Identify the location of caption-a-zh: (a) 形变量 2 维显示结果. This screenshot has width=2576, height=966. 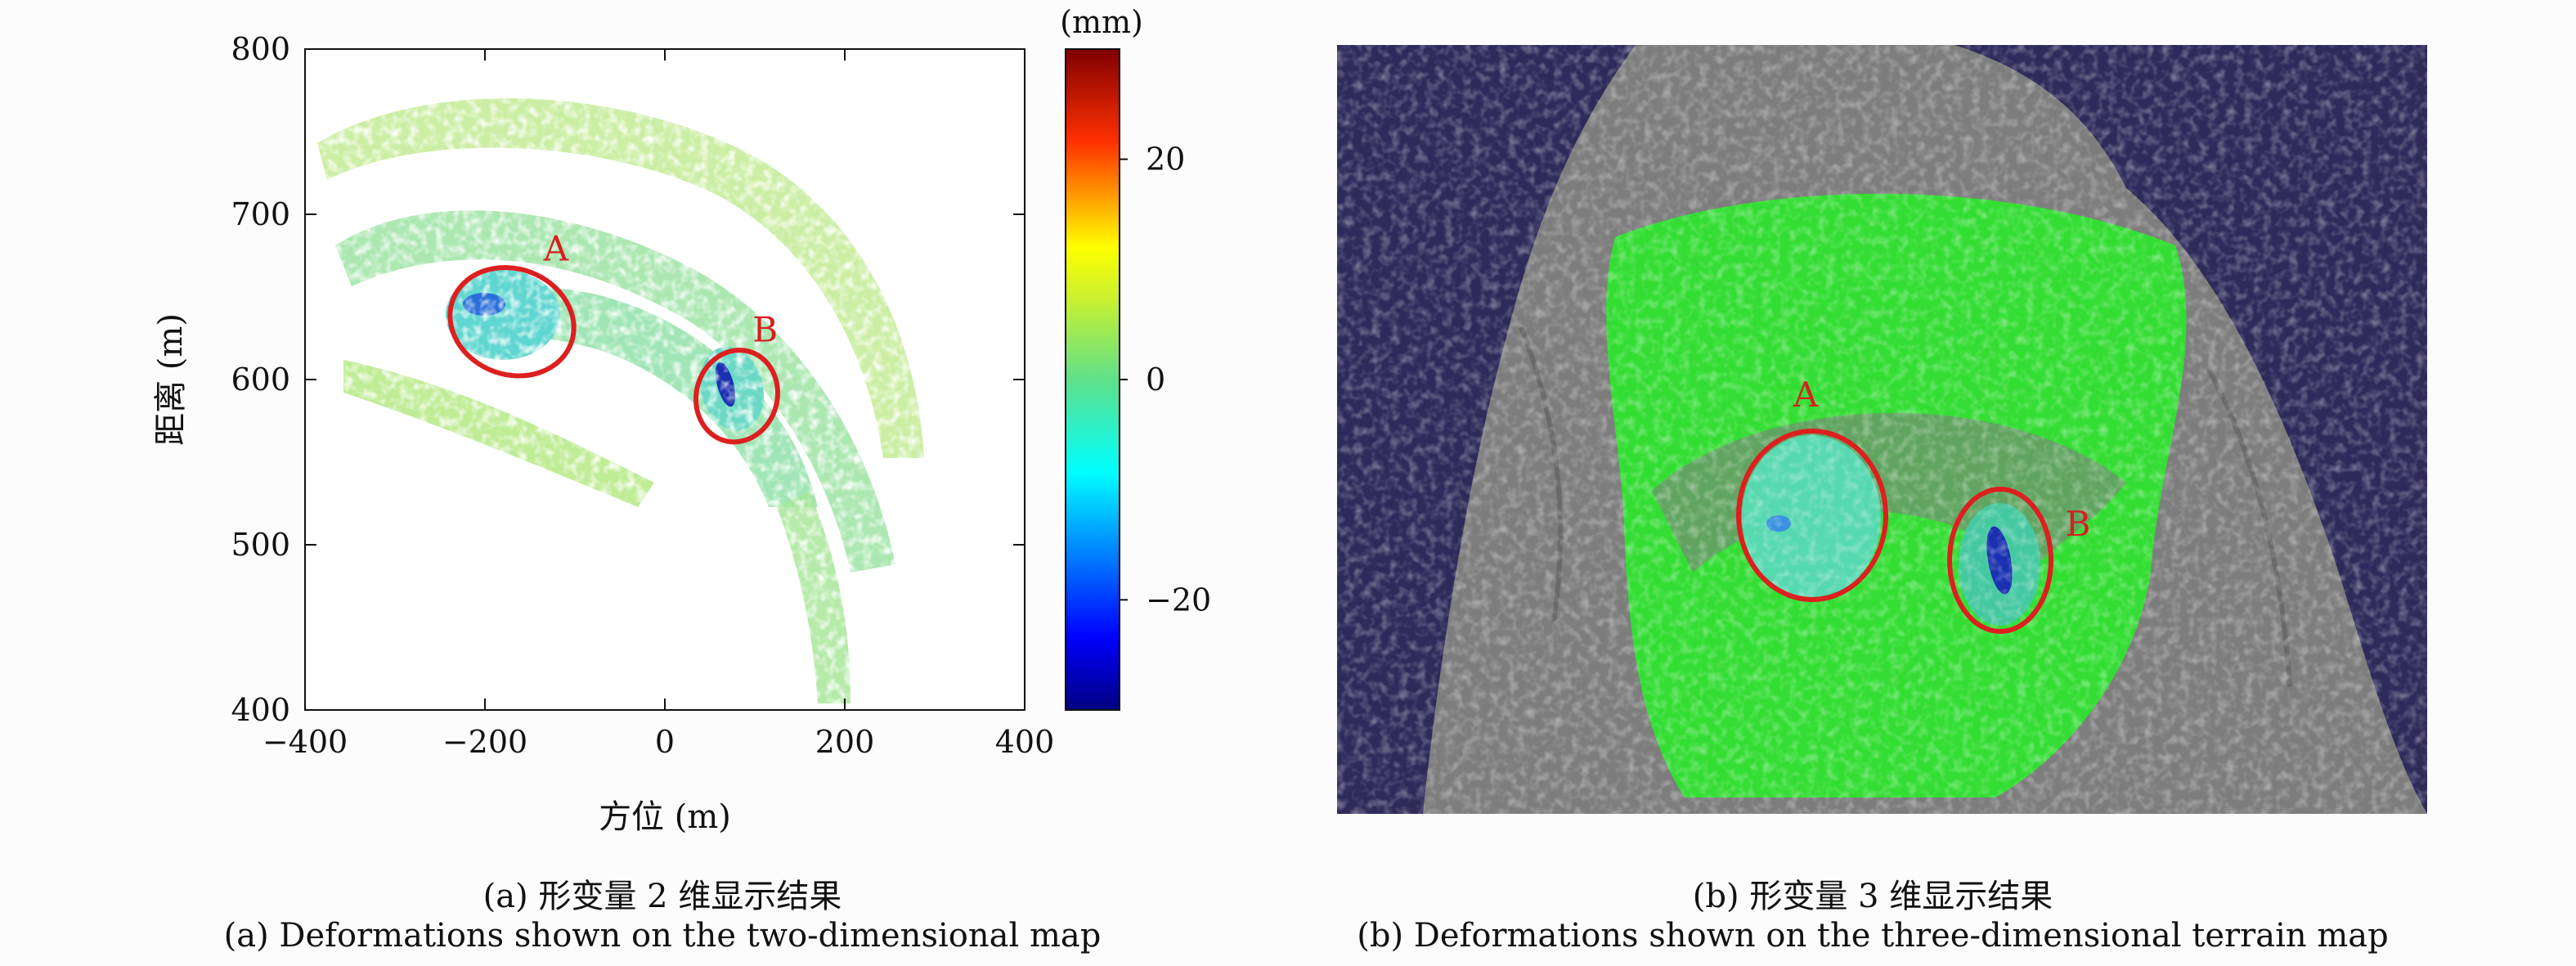
(662, 897).